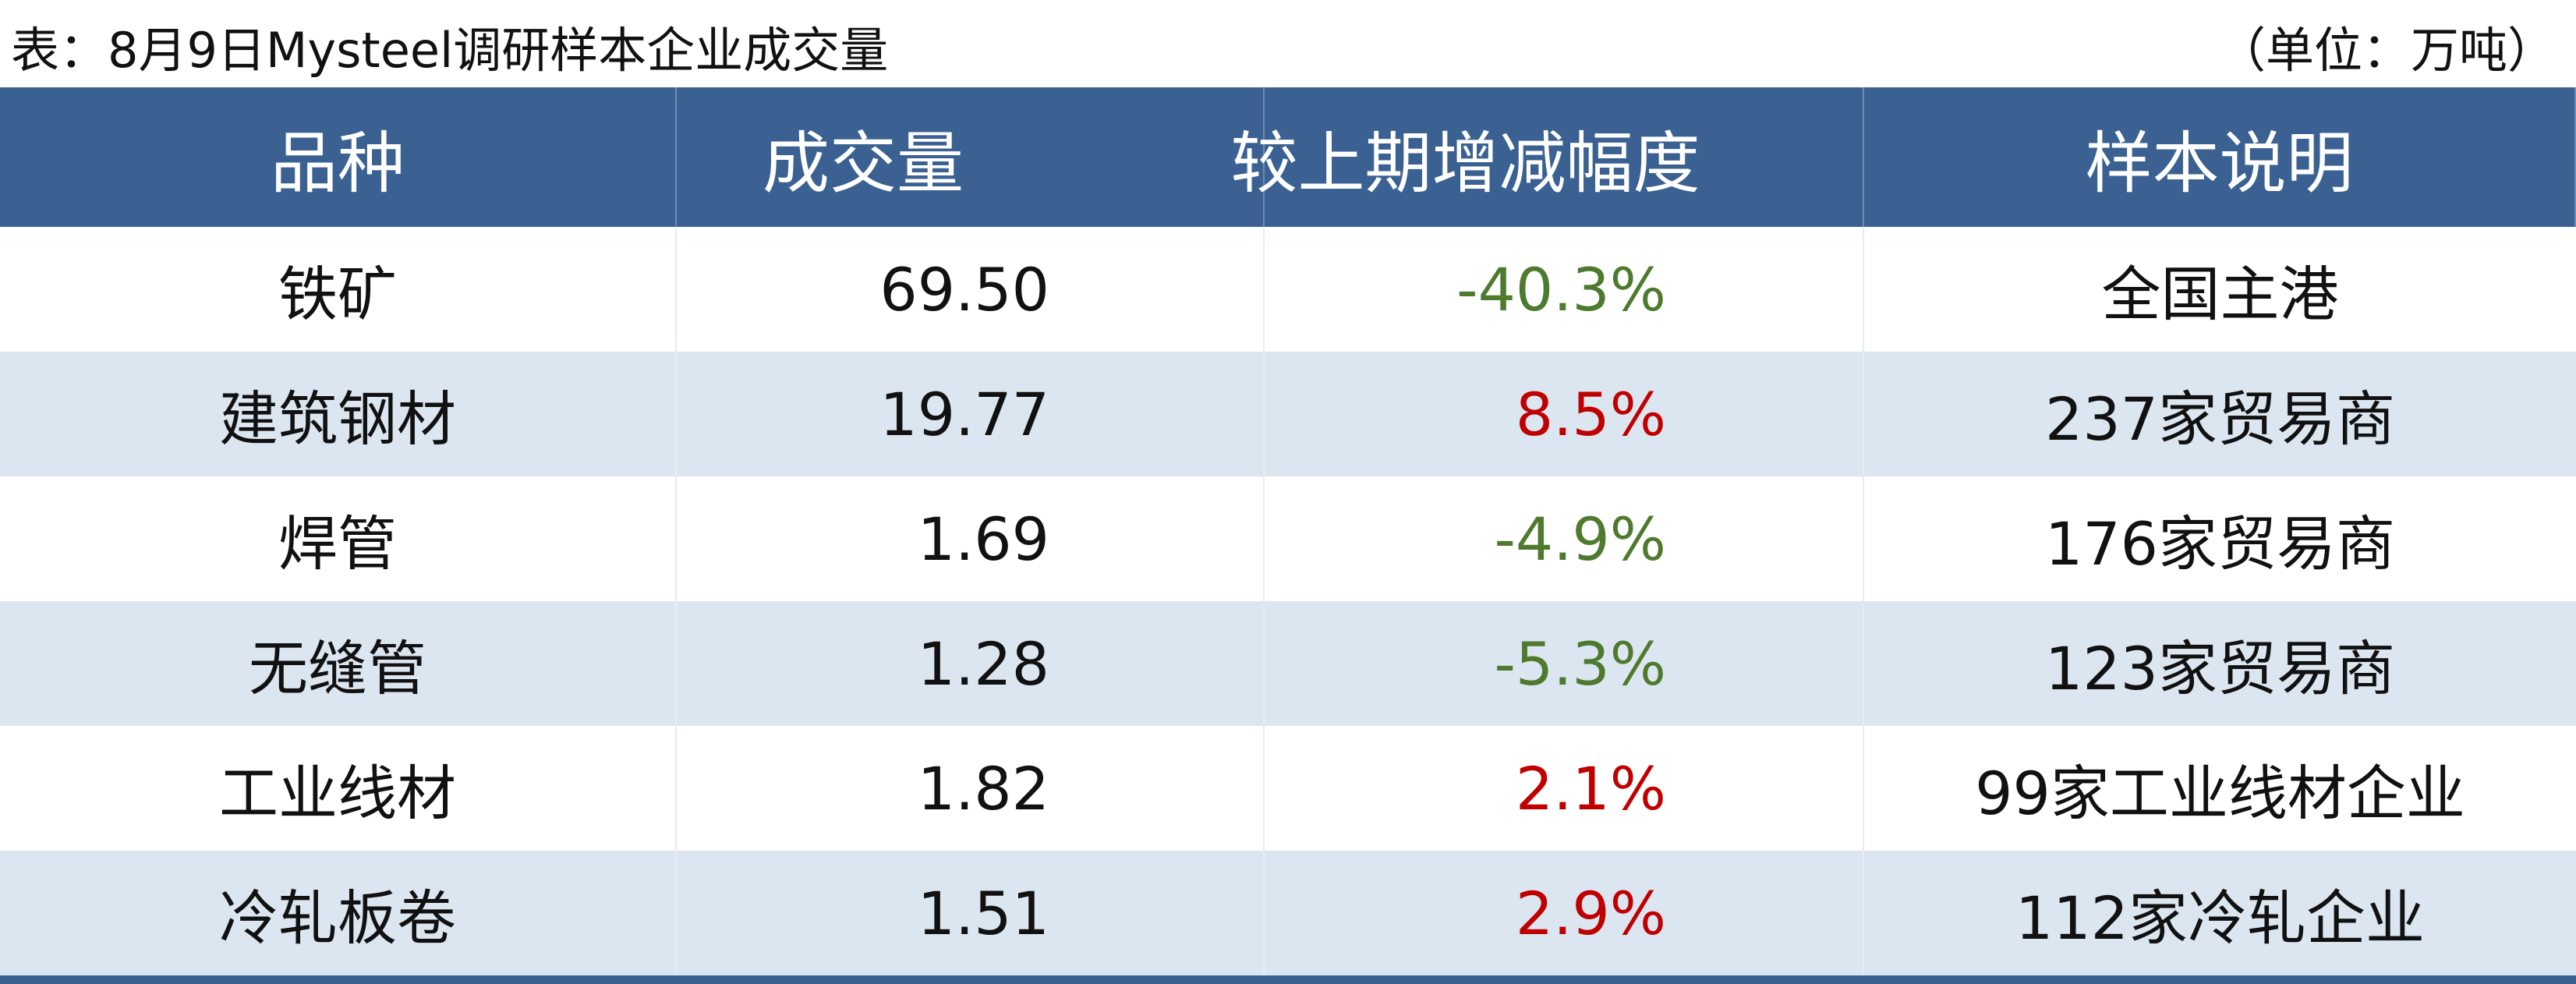  What do you see at coordinates (1547, 157) in the screenshot?
I see `column-header: 较上期增减幅度` at bounding box center [1547, 157].